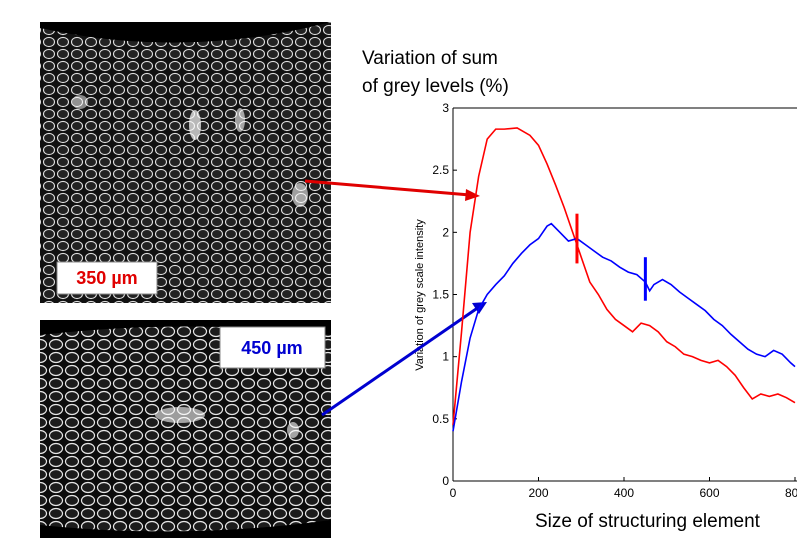  What do you see at coordinates (538, 493) in the screenshot?
I see `x-tick-label: 200` at bounding box center [538, 493].